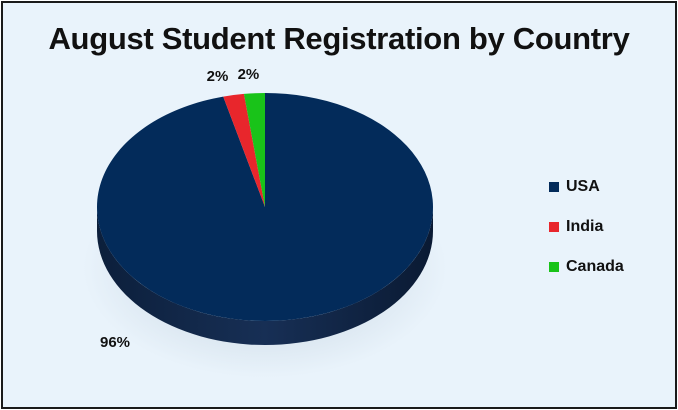  Describe the element at coordinates (218, 76) in the screenshot. I see `data-label-india: 2%` at that location.